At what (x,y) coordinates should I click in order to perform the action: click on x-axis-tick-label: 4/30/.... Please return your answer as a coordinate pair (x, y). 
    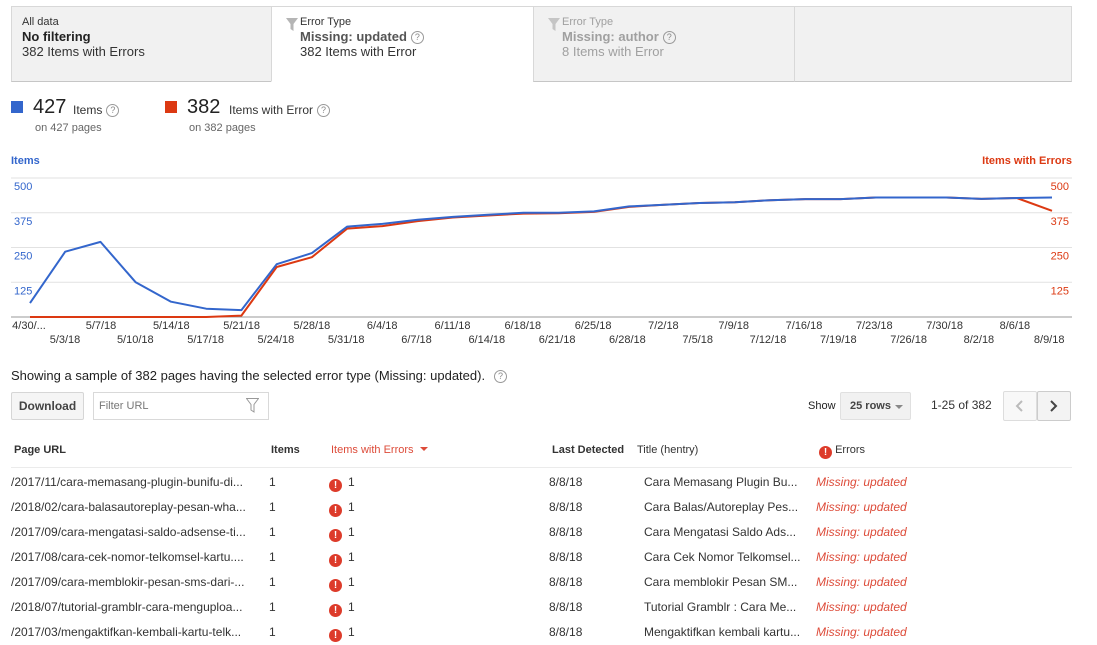
    Looking at the image, I should click on (29, 326).